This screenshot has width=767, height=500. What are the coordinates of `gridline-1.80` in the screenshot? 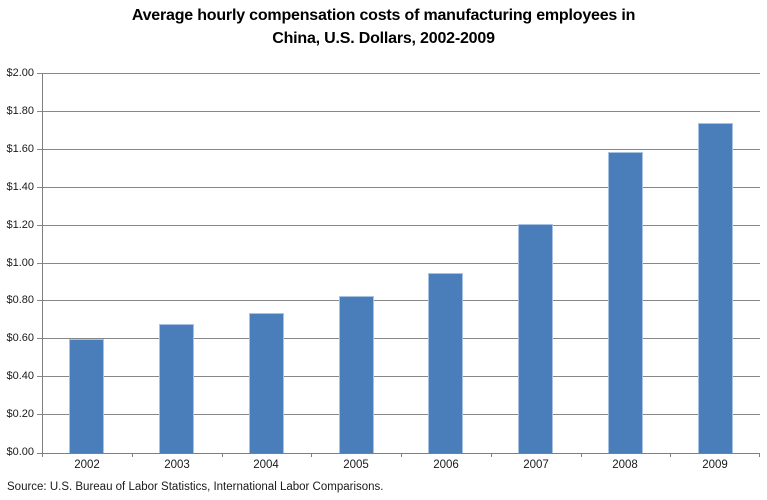 It's located at (398, 111).